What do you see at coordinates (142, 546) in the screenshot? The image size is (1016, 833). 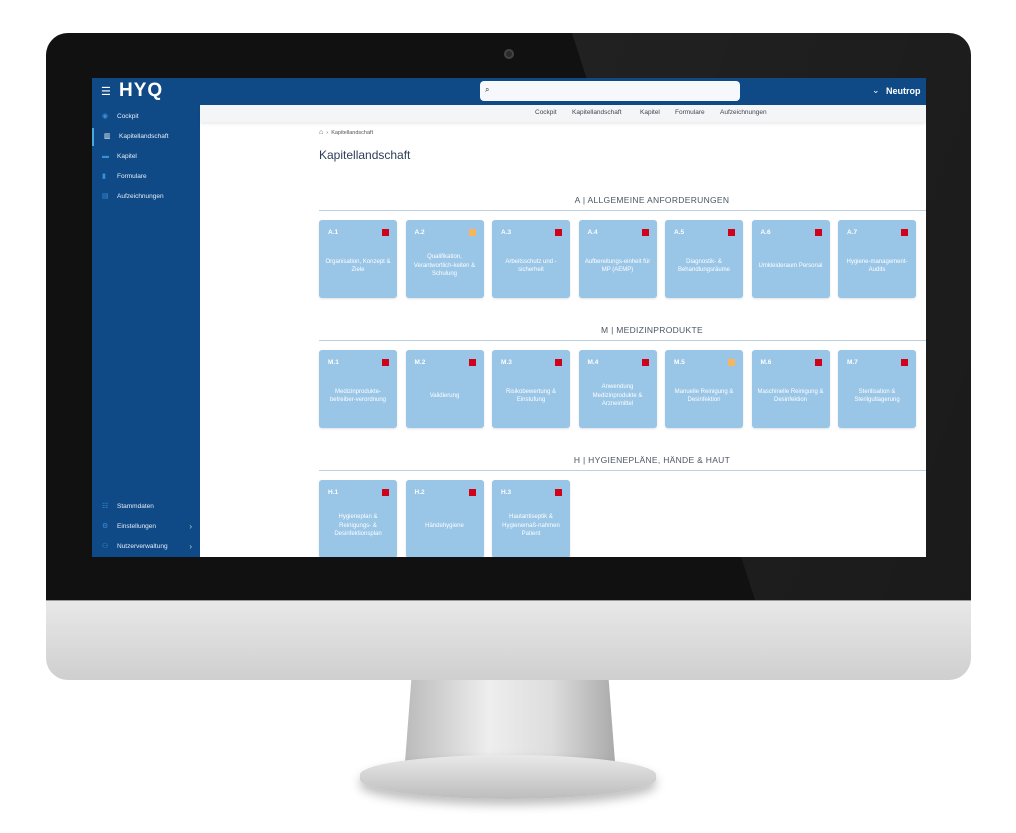 I see `sidebar-item-label: Nutzerverwaltung` at bounding box center [142, 546].